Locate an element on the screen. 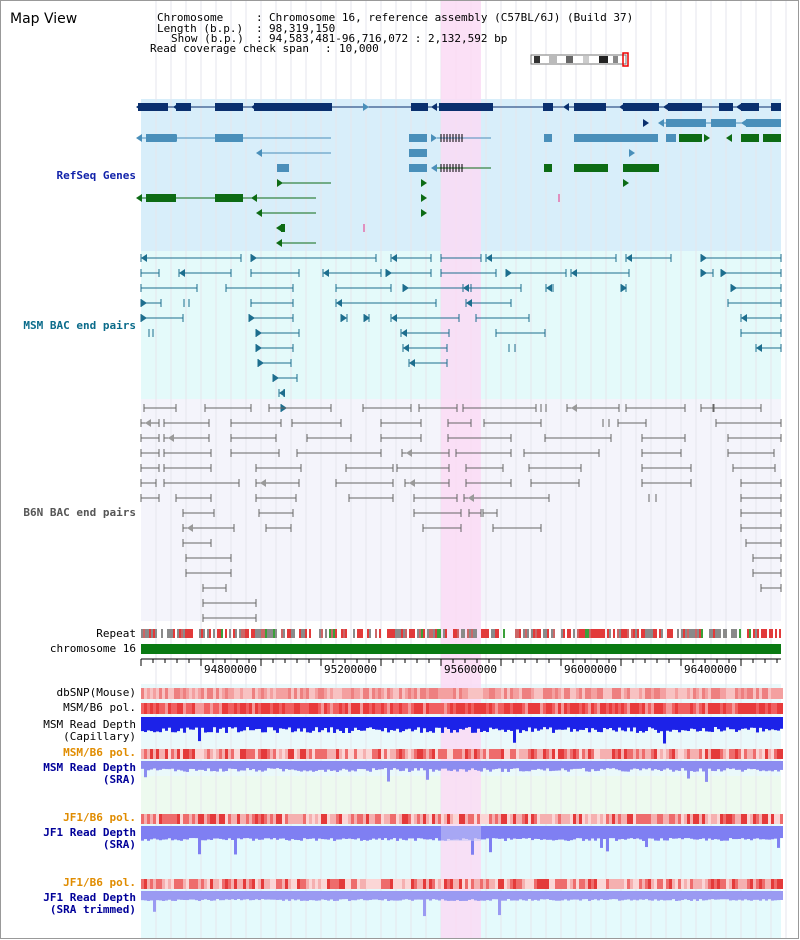 This screenshot has width=800, height=940. show-label: Show (b.p.) is located at coordinates (207, 38).